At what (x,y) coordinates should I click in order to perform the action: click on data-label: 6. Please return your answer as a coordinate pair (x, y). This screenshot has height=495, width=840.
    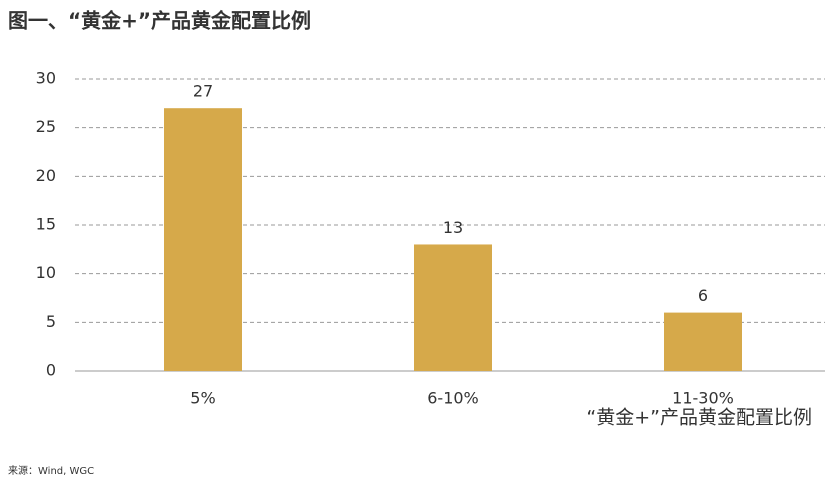
    Looking at the image, I should click on (703, 295).